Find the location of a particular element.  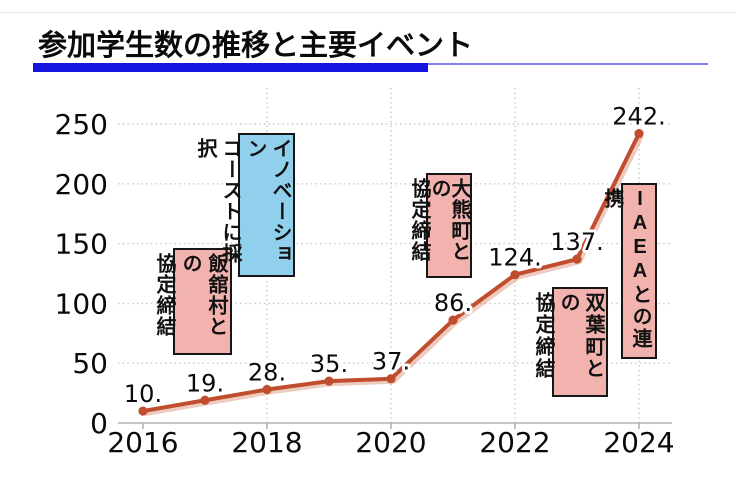

annotation-text: コーストに採択 is located at coordinates (217, 201).